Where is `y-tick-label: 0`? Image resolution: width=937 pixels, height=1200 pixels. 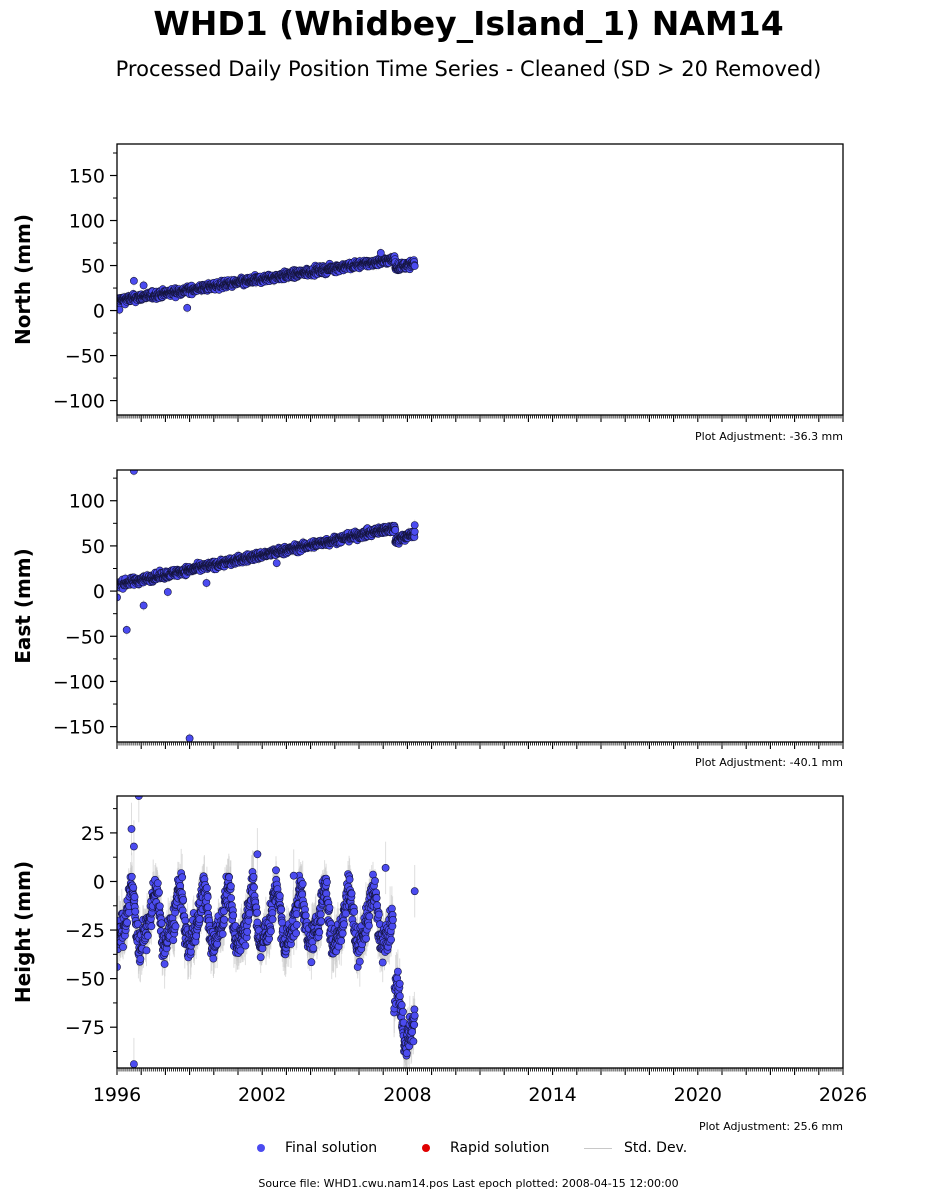
y-tick-label: 0 is located at coordinates (99, 312).